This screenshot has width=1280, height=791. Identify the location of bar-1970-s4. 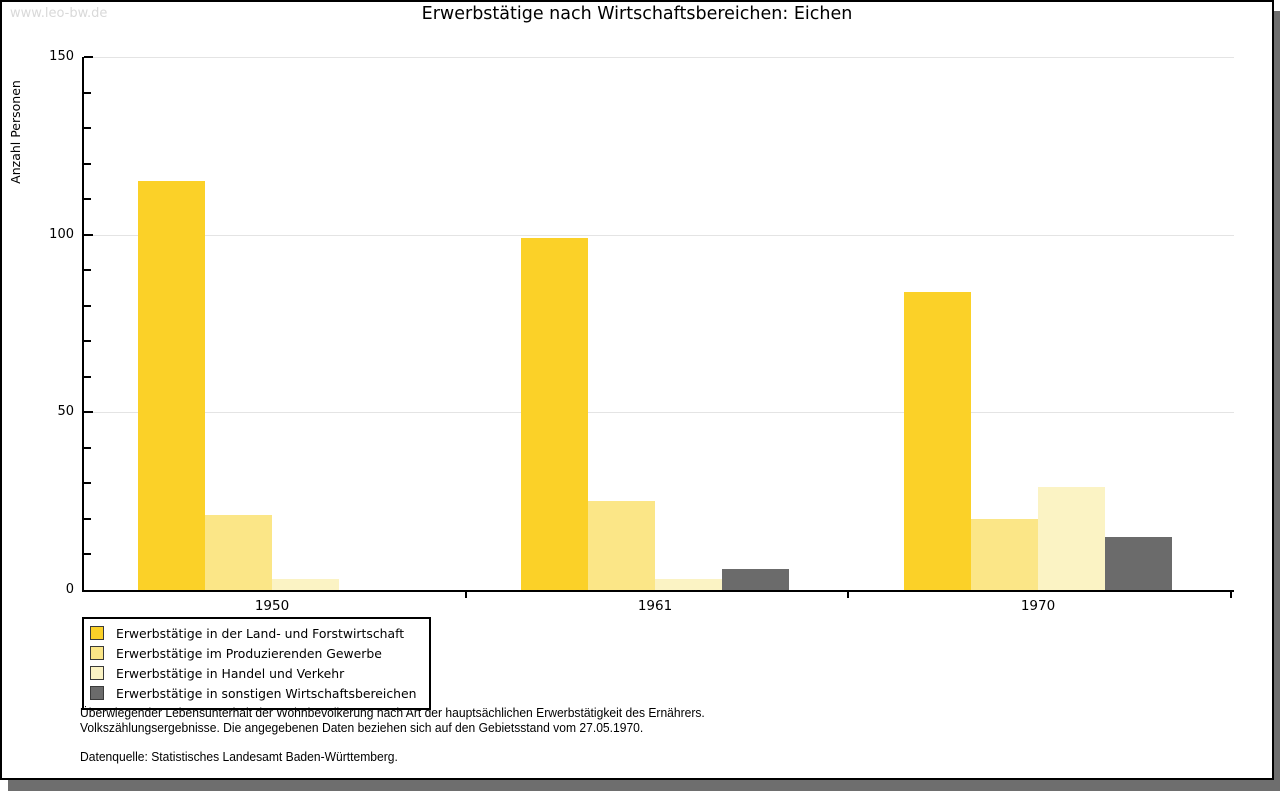
(1138, 563).